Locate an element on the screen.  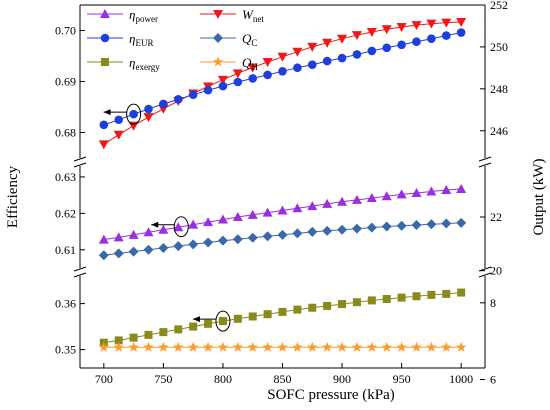
x-tick-label: 900 is located at coordinates (342, 379).